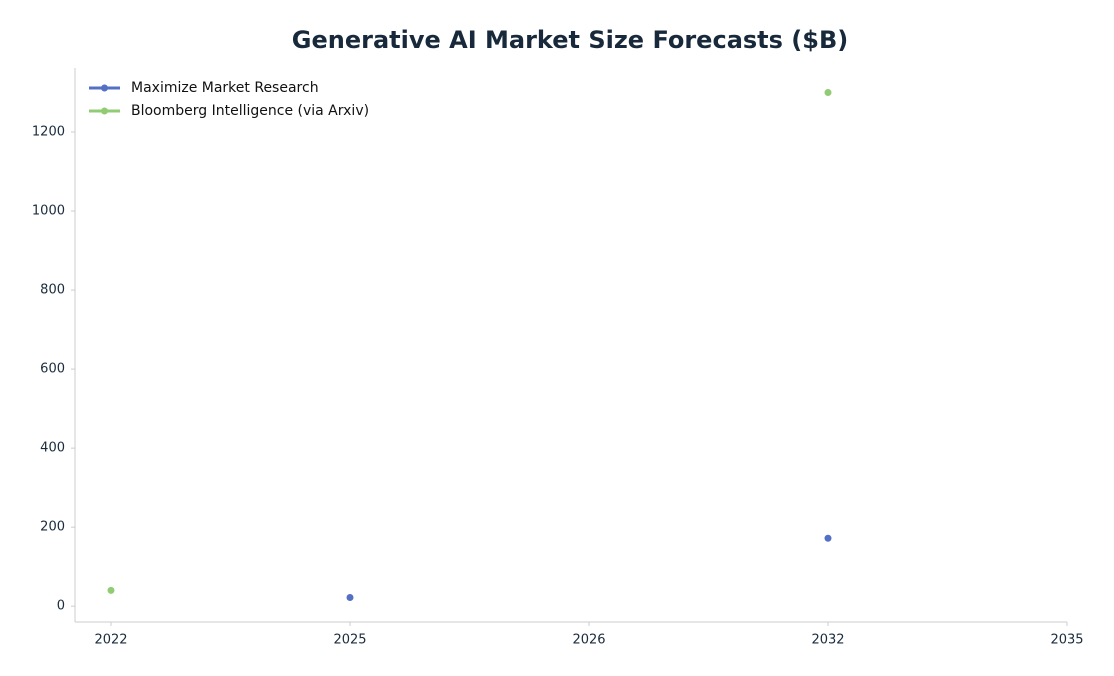 This screenshot has height=676, width=1114. I want to click on y-tick-label: 1200, so click(48, 132).